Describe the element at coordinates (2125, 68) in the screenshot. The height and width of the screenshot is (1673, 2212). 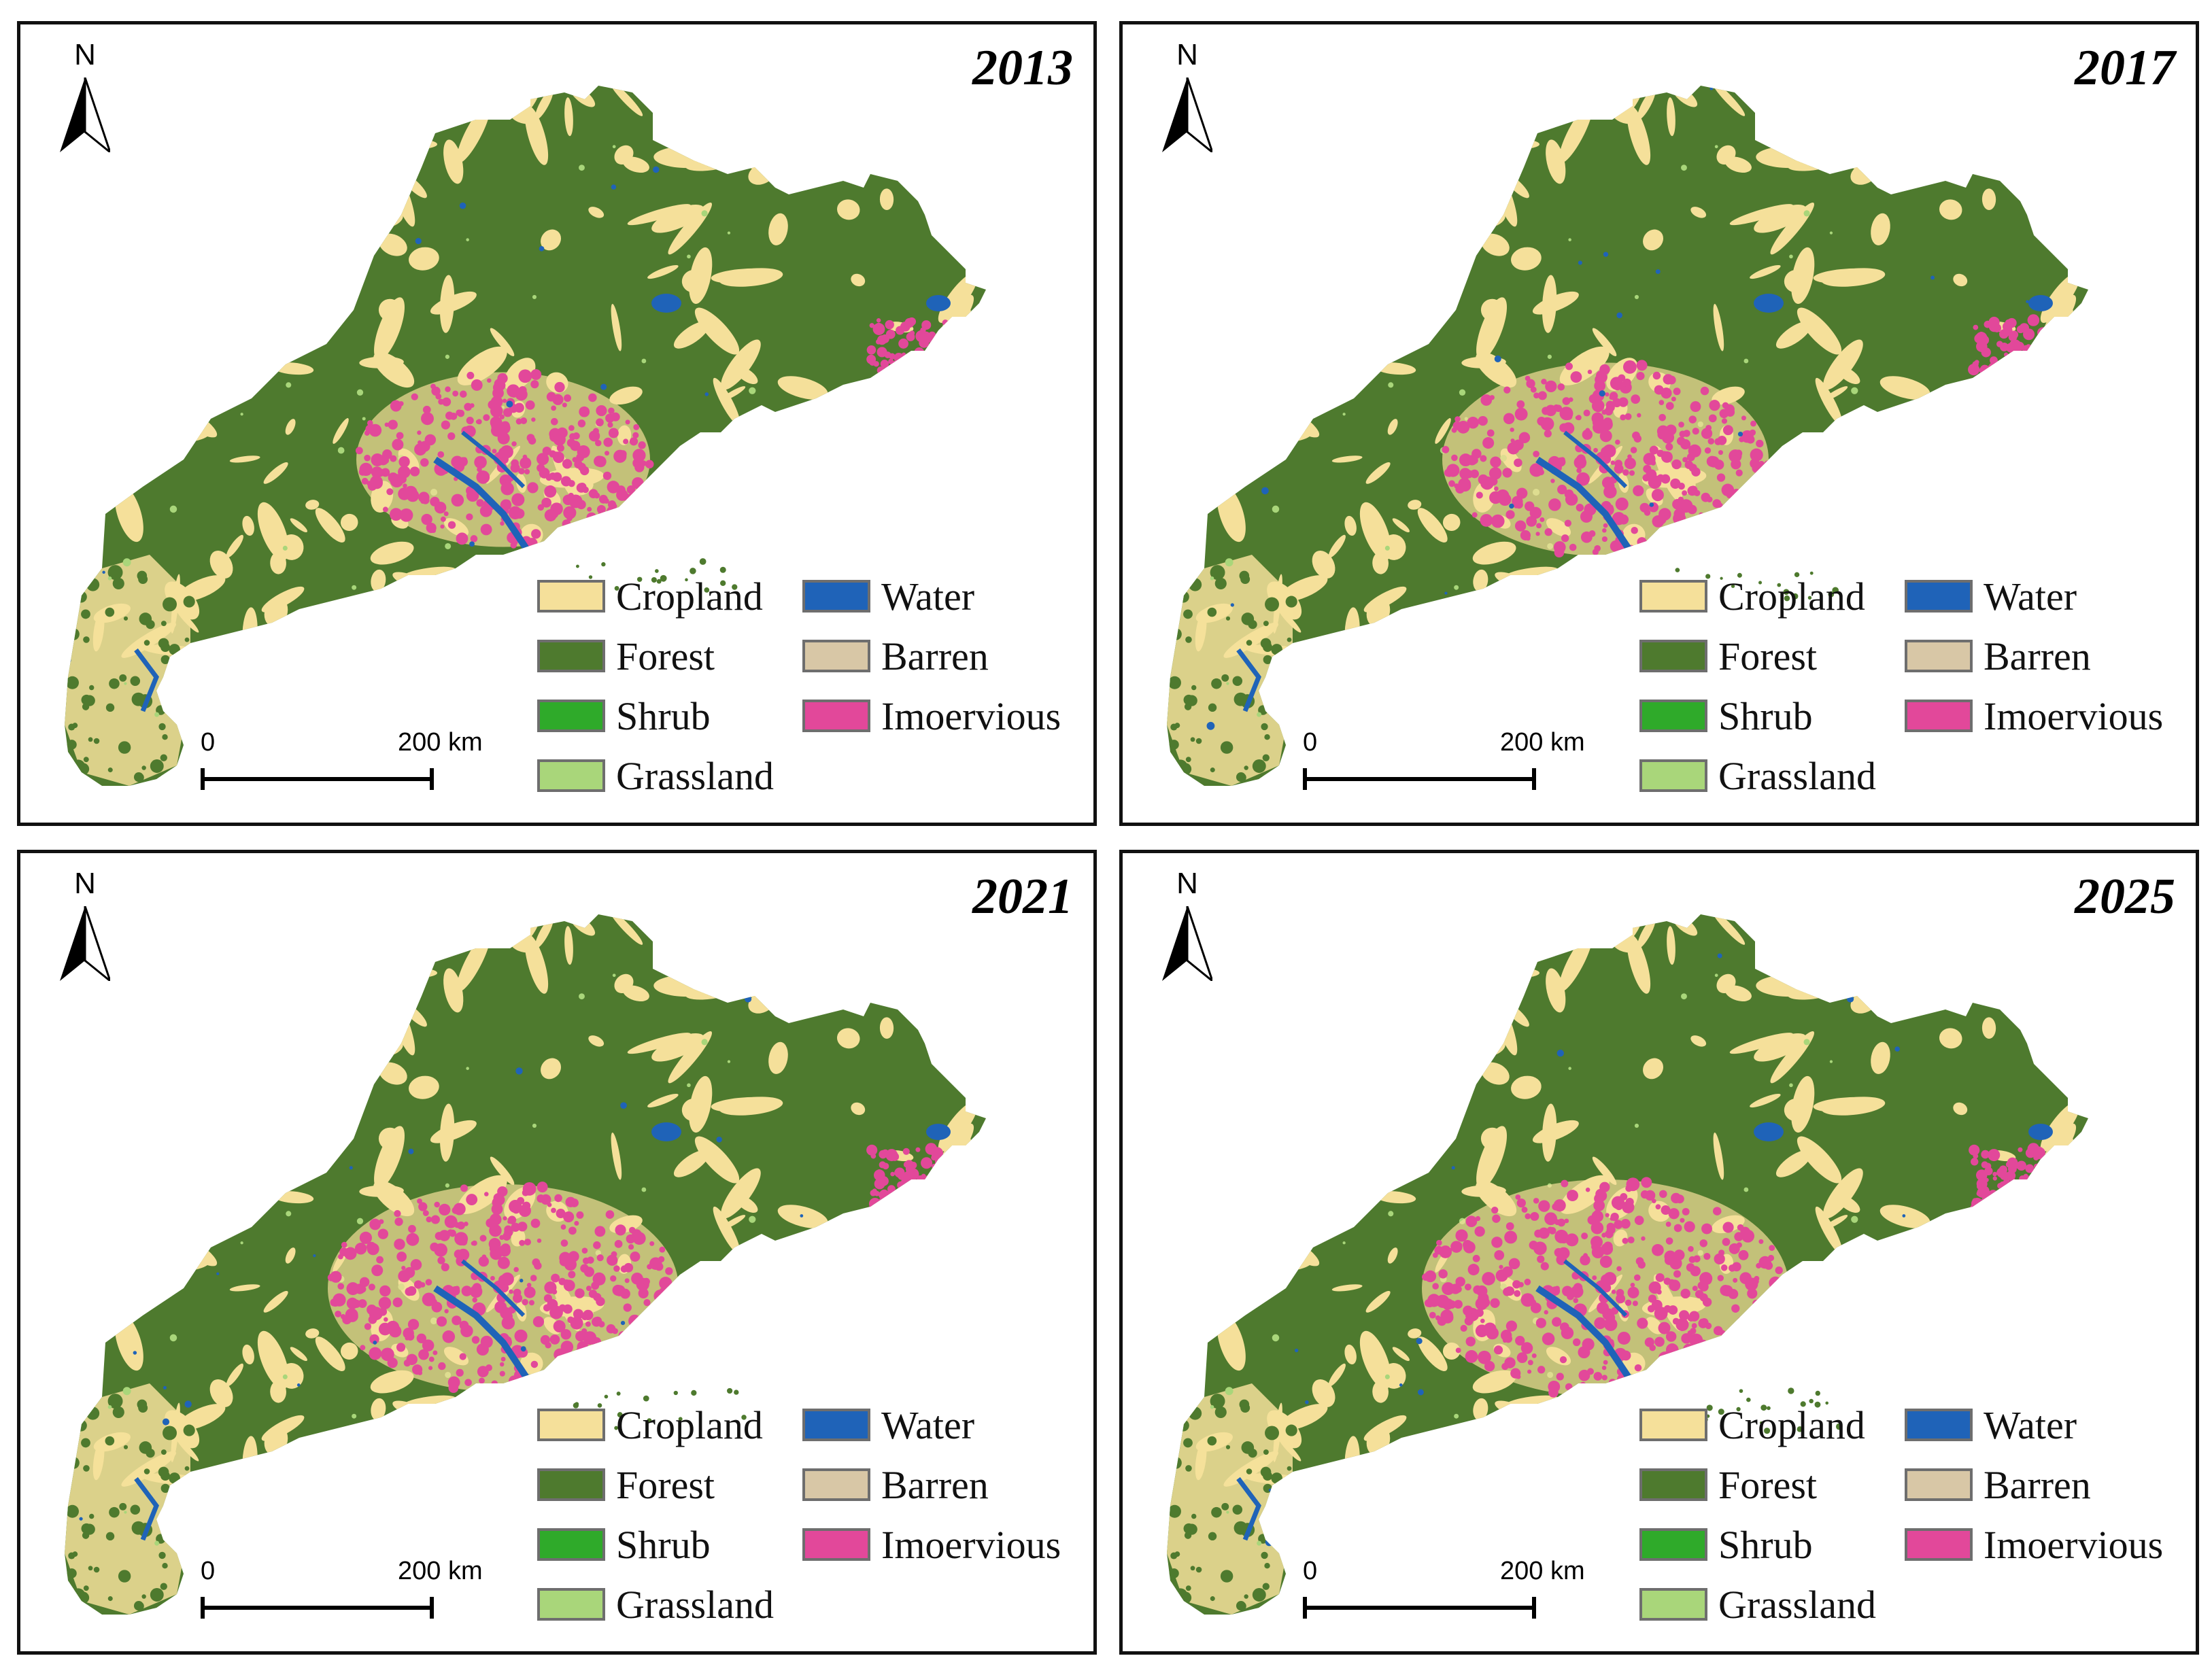
I see `panel-year: 2017` at that location.